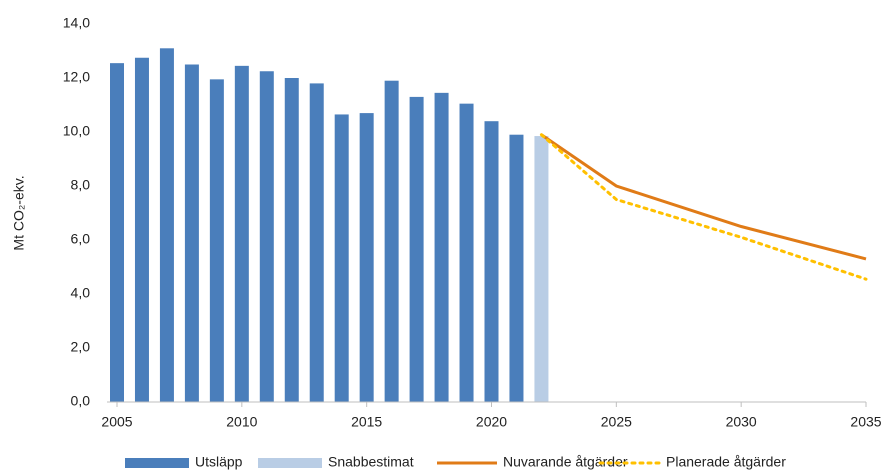  Describe the element at coordinates (565, 462) in the screenshot. I see `legend-label: Nuvarande åtgärder` at that location.